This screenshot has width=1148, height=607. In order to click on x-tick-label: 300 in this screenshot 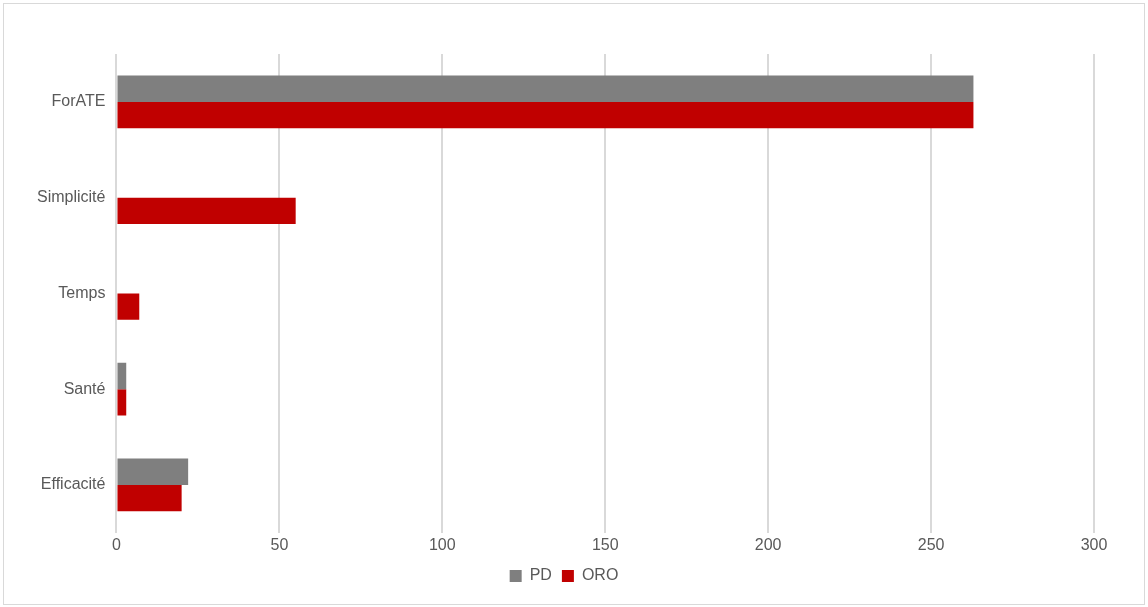, I will do `click(1094, 544)`.